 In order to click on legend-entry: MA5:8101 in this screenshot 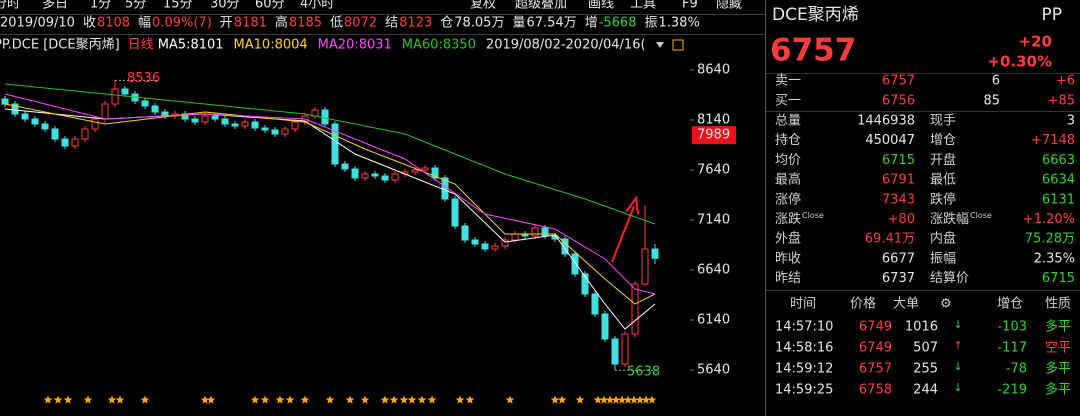, I will do `click(191, 45)`.